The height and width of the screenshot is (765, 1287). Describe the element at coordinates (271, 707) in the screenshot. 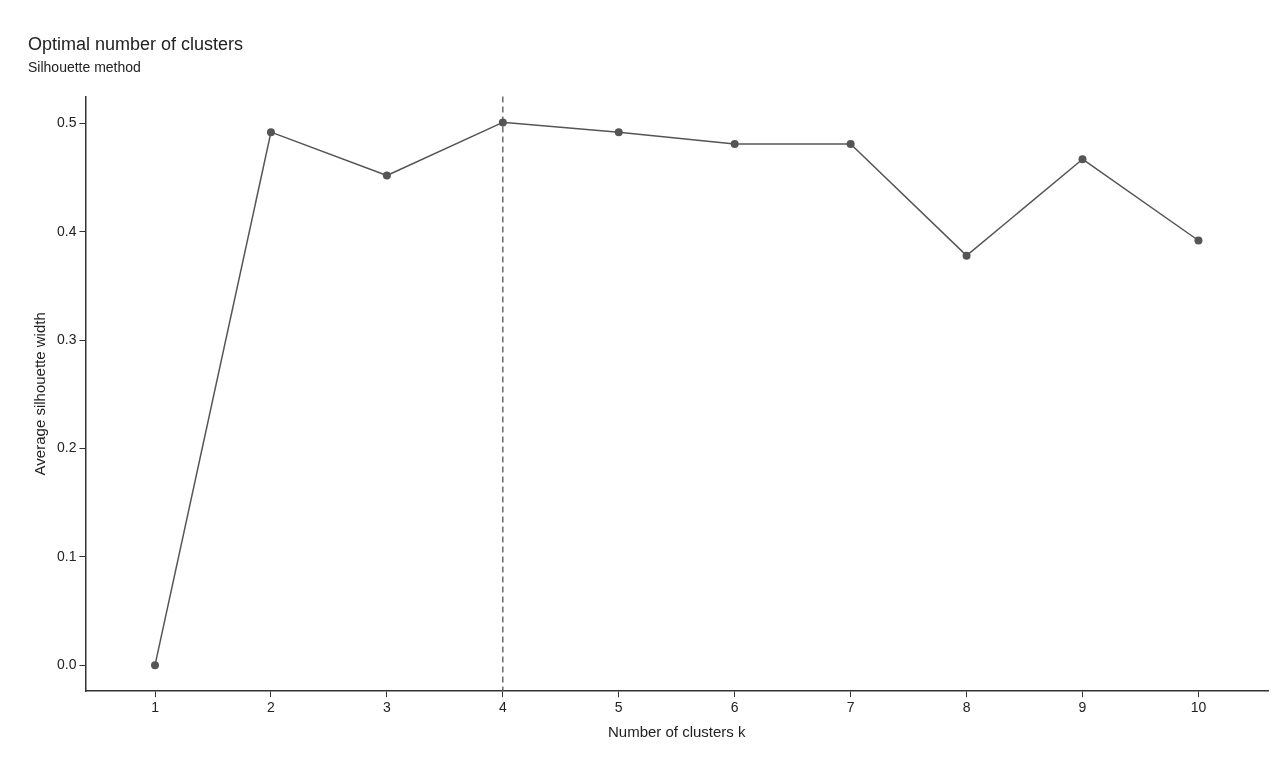

I see `x-tick-label: 2` at that location.